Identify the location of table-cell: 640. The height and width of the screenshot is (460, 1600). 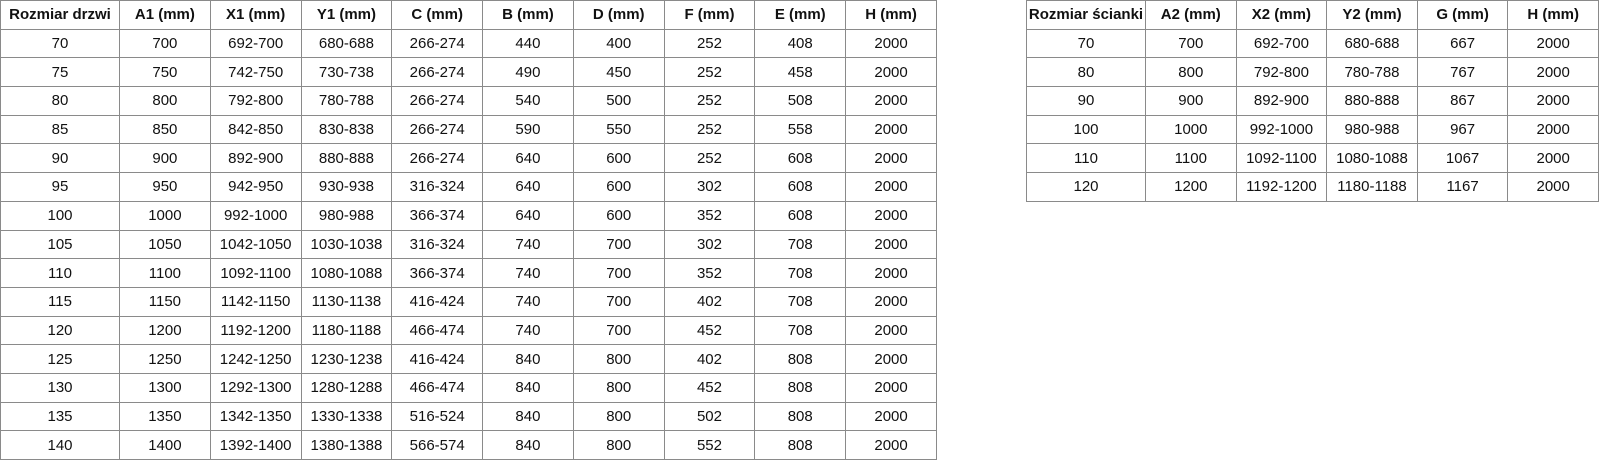
(528, 158).